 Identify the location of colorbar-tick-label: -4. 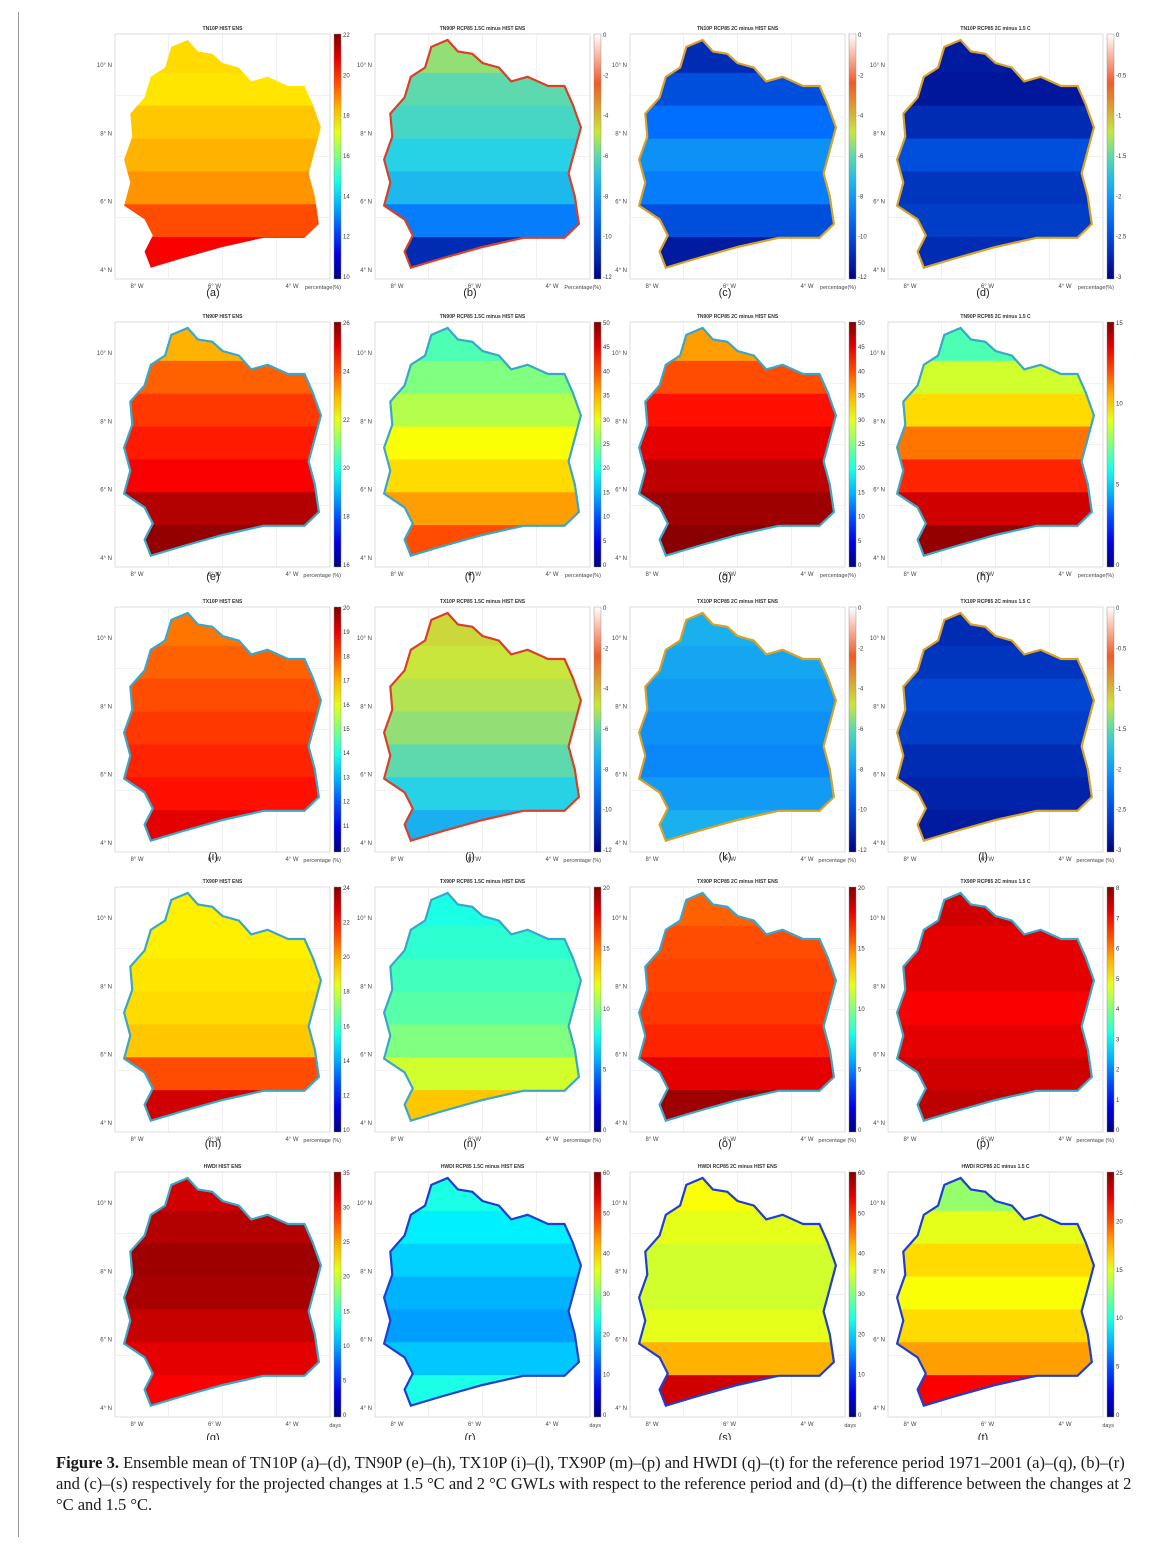
(606, 117).